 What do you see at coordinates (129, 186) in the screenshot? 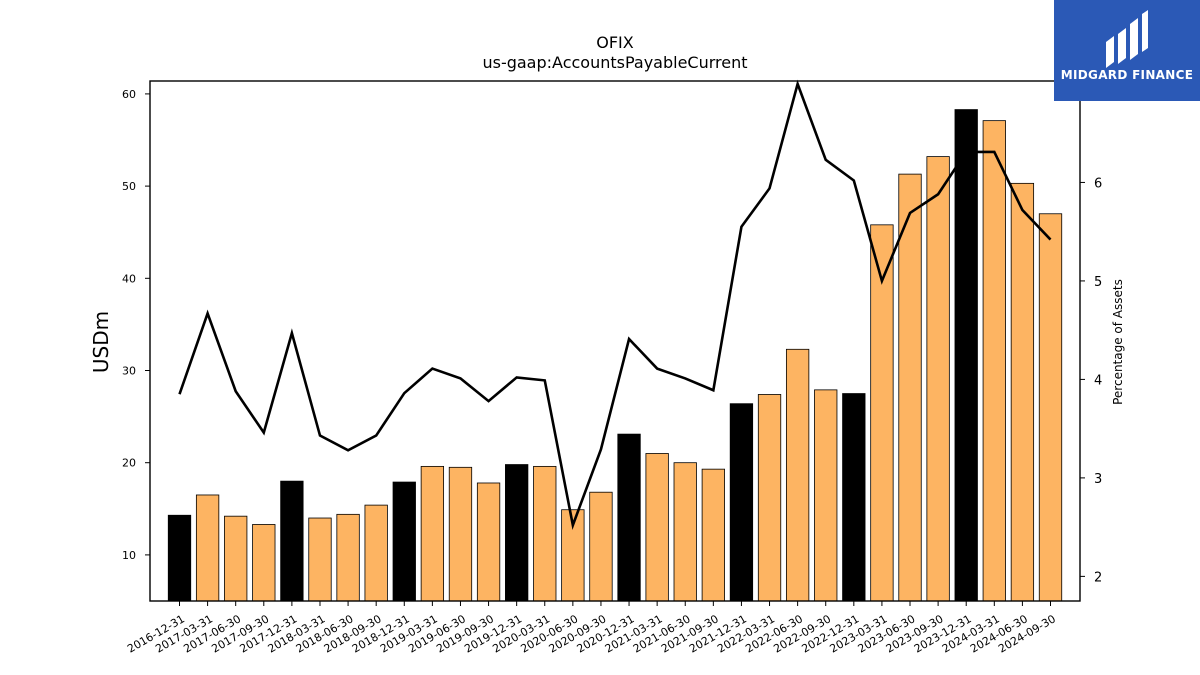
I see `y-tick-label: 50` at bounding box center [129, 186].